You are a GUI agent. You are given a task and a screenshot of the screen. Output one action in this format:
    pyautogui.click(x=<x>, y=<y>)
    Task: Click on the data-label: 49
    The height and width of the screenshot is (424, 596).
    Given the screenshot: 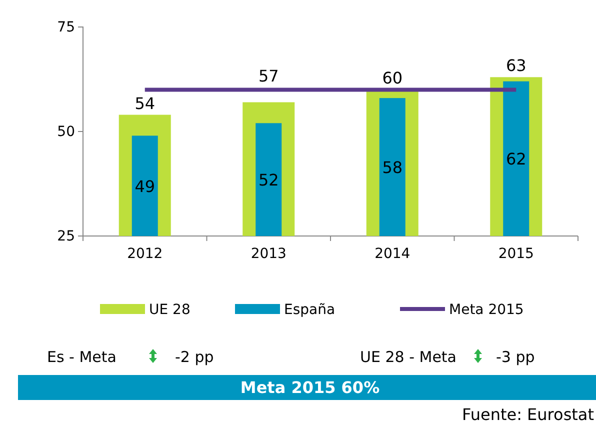 What is the action you would take?
    pyautogui.click(x=145, y=186)
    